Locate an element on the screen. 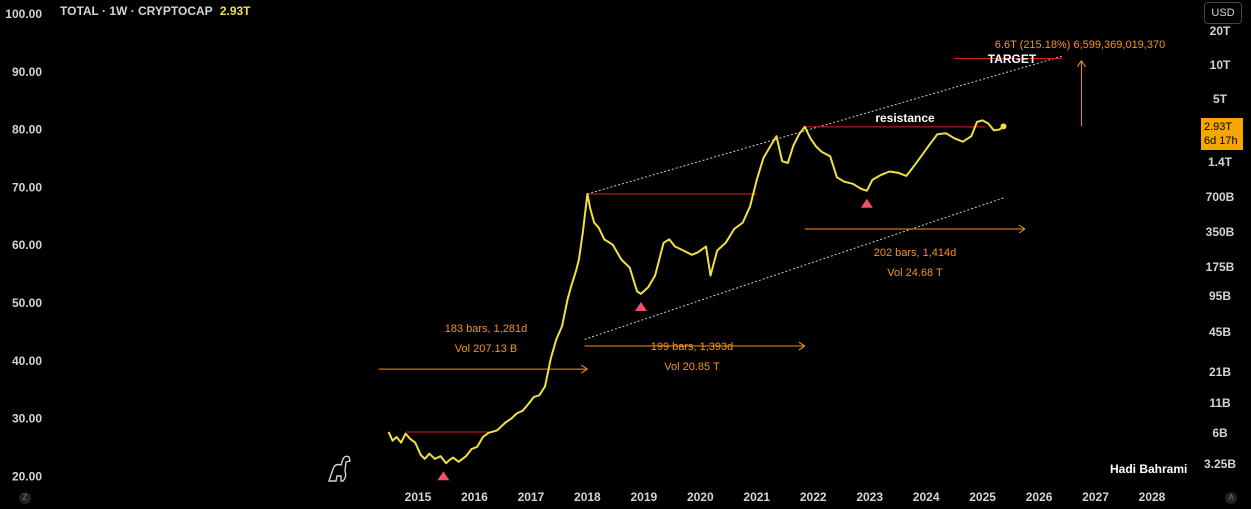  right-tick-label: 350B is located at coordinates (1220, 232).